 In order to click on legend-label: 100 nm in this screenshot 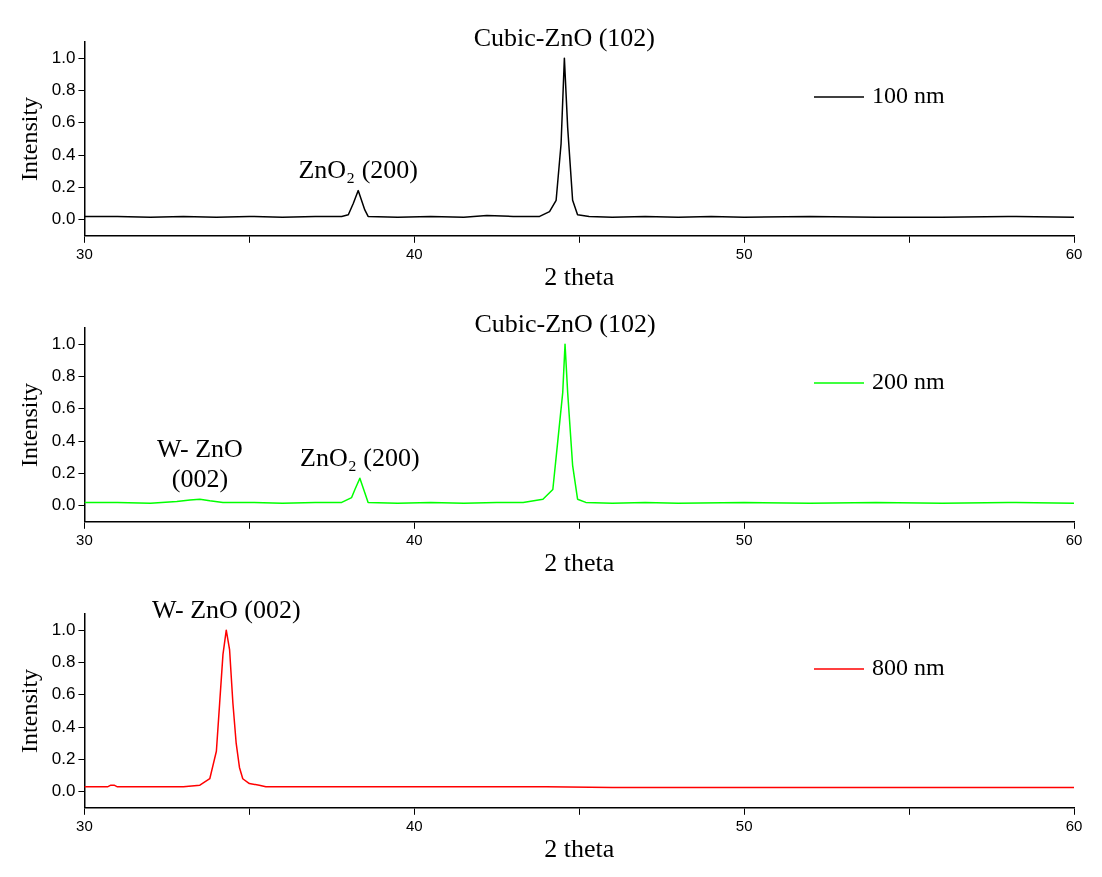, I will do `click(908, 95)`.